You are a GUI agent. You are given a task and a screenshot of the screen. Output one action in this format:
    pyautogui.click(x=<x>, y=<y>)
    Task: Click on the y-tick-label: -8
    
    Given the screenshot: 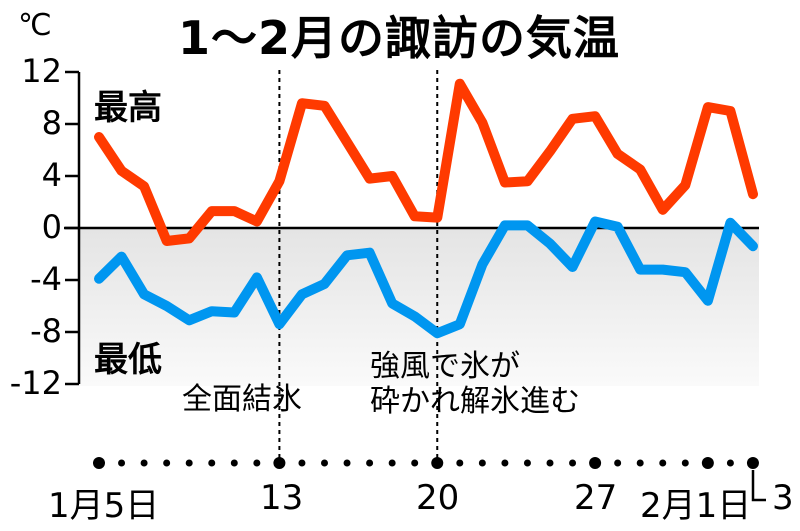 What is the action you would take?
    pyautogui.click(x=46, y=331)
    